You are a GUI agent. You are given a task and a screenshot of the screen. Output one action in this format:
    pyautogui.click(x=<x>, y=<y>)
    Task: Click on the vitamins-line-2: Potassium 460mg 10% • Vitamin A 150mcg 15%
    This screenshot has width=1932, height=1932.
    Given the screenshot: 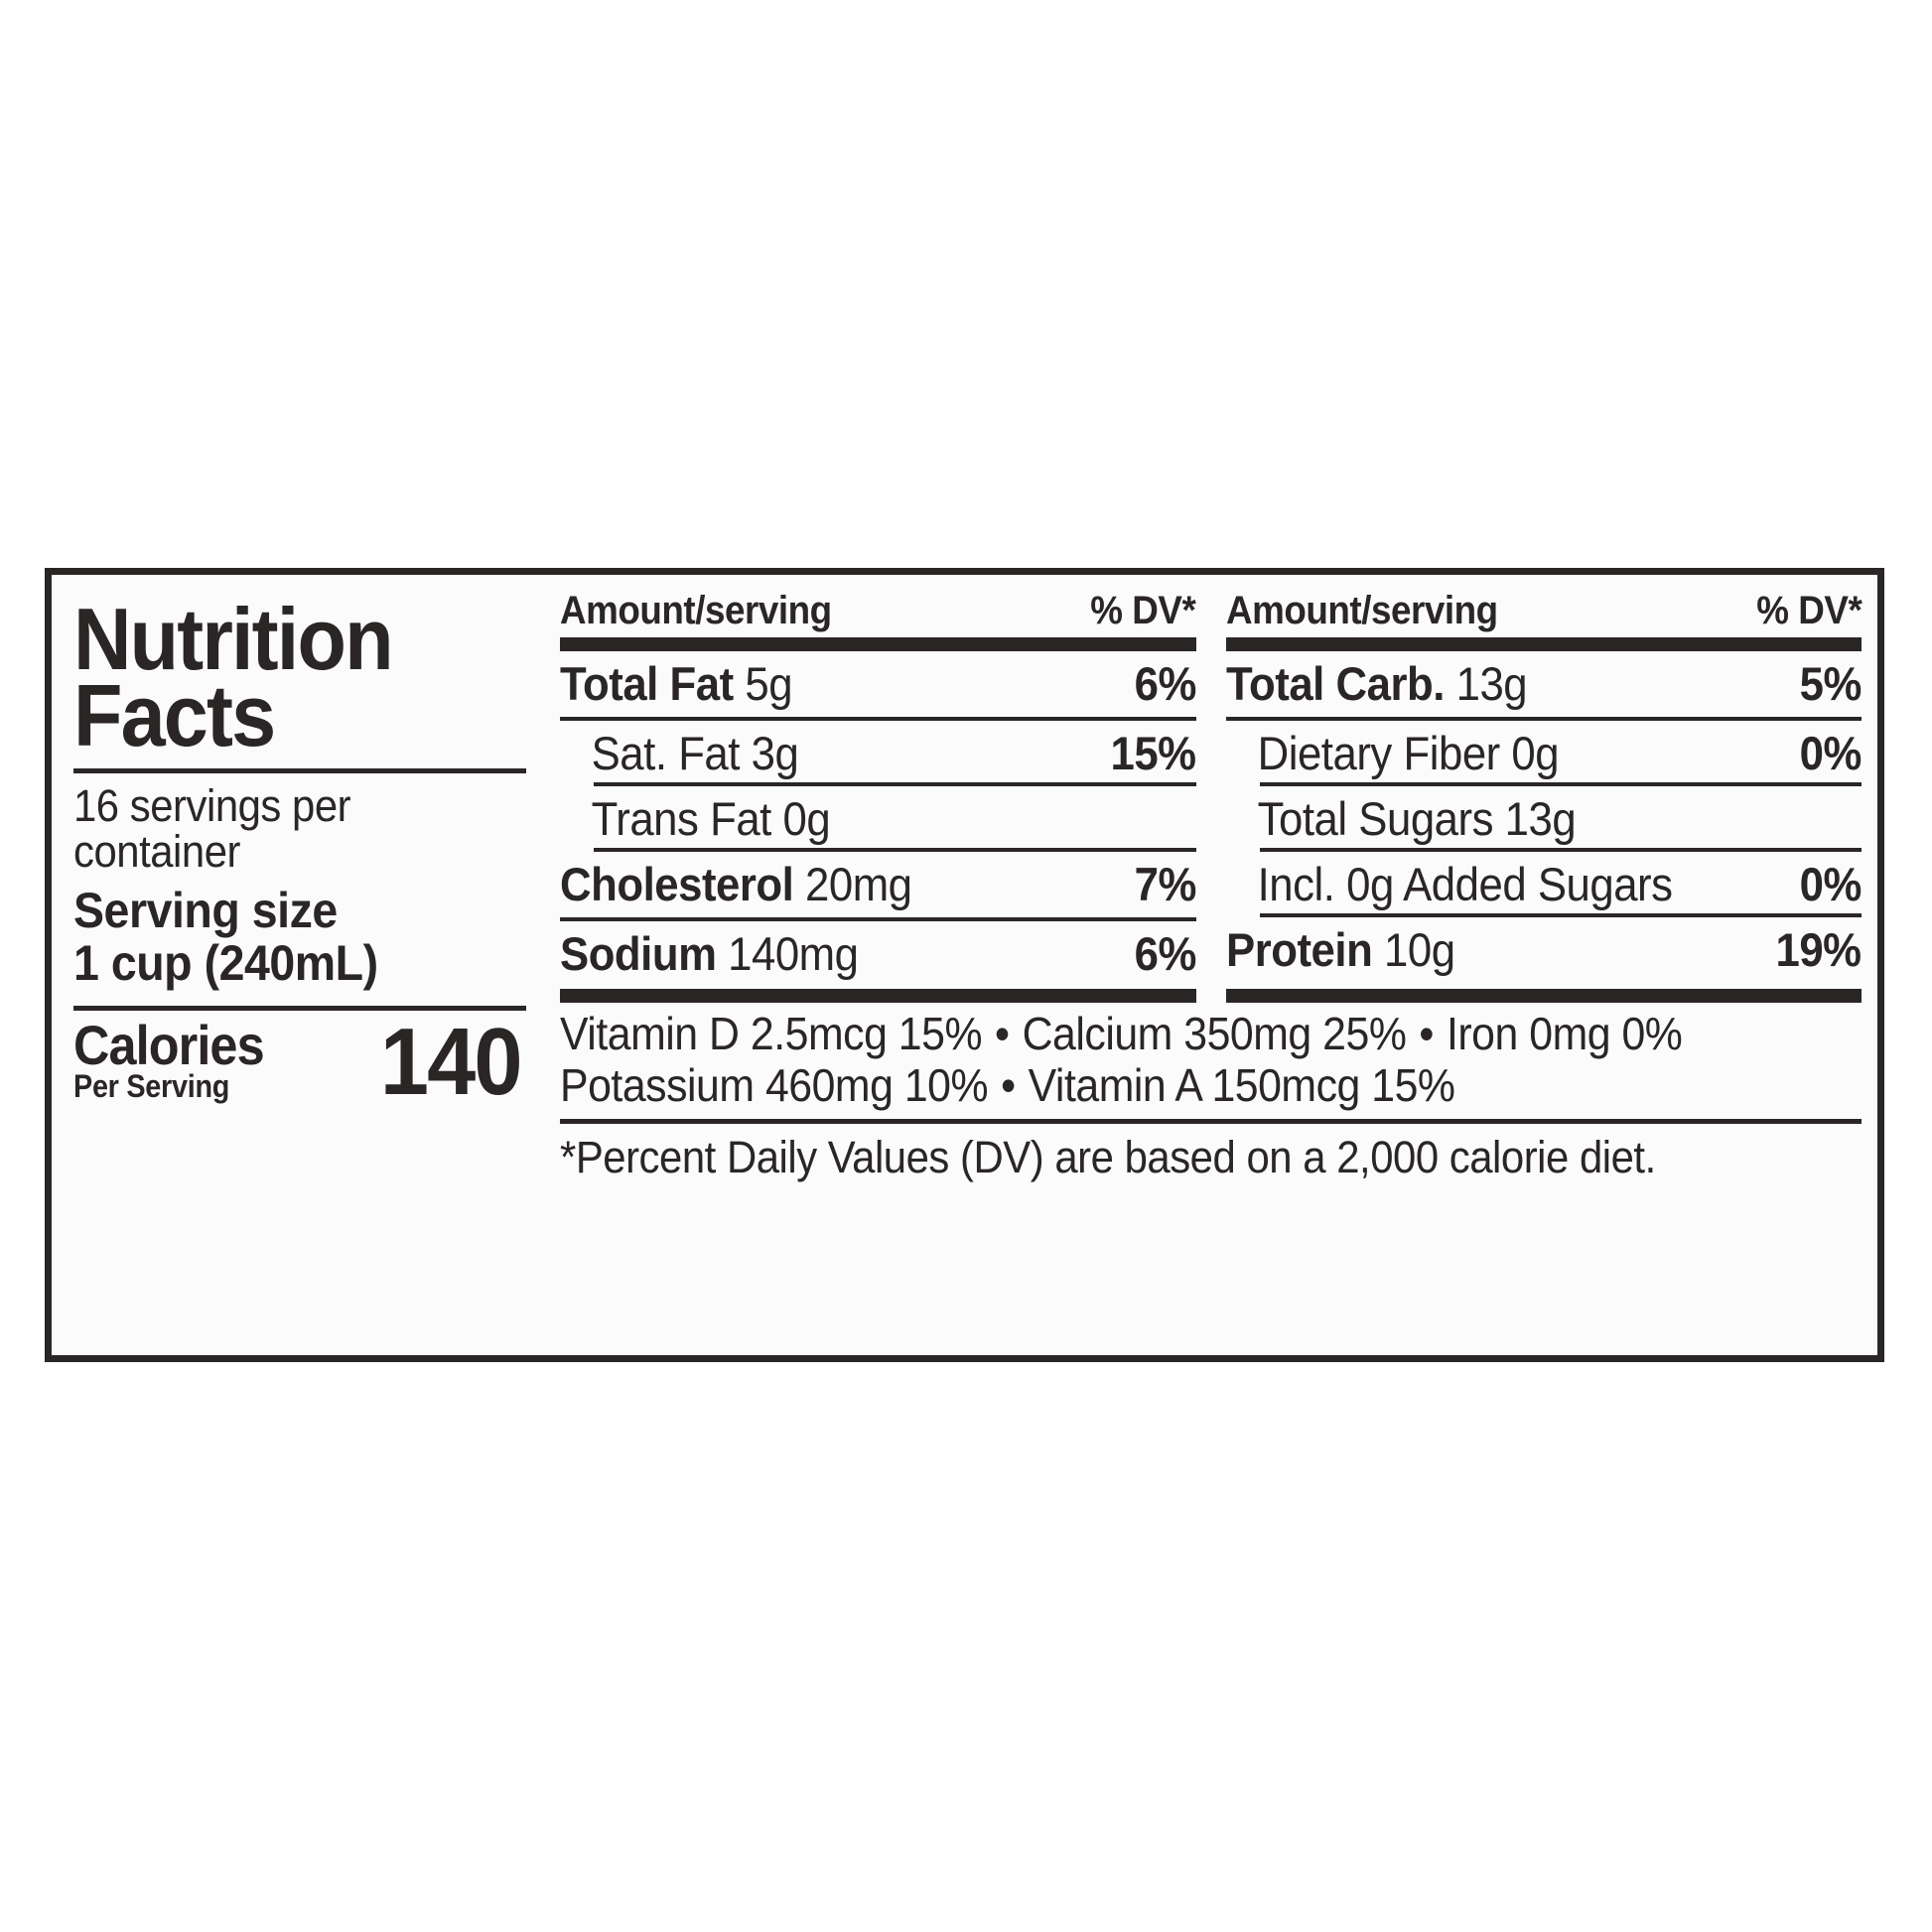 What is the action you would take?
    pyautogui.click(x=1165, y=1085)
    